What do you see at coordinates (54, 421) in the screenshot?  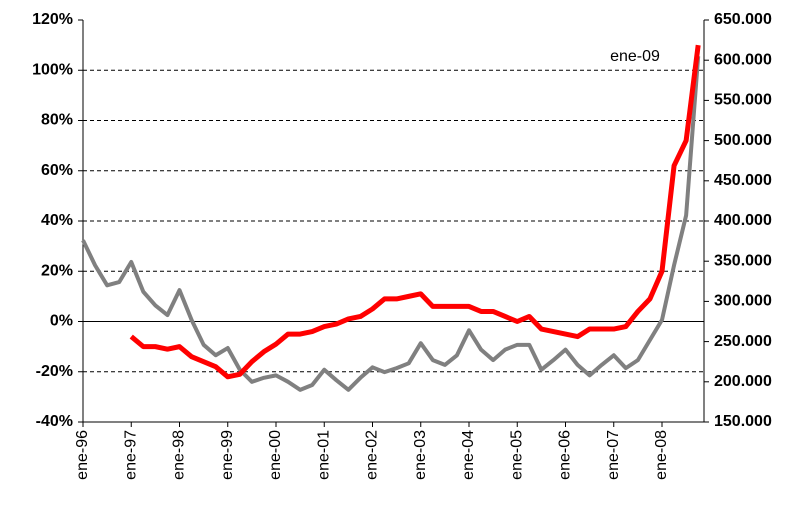 I see `y-tick-label: -40%` at bounding box center [54, 421].